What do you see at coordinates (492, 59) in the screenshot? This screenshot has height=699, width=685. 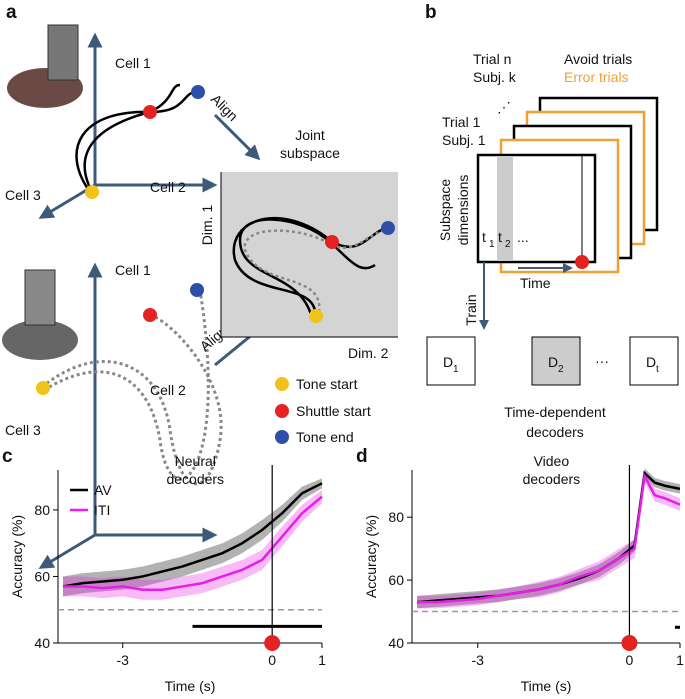 I see `label: Trial n` at bounding box center [492, 59].